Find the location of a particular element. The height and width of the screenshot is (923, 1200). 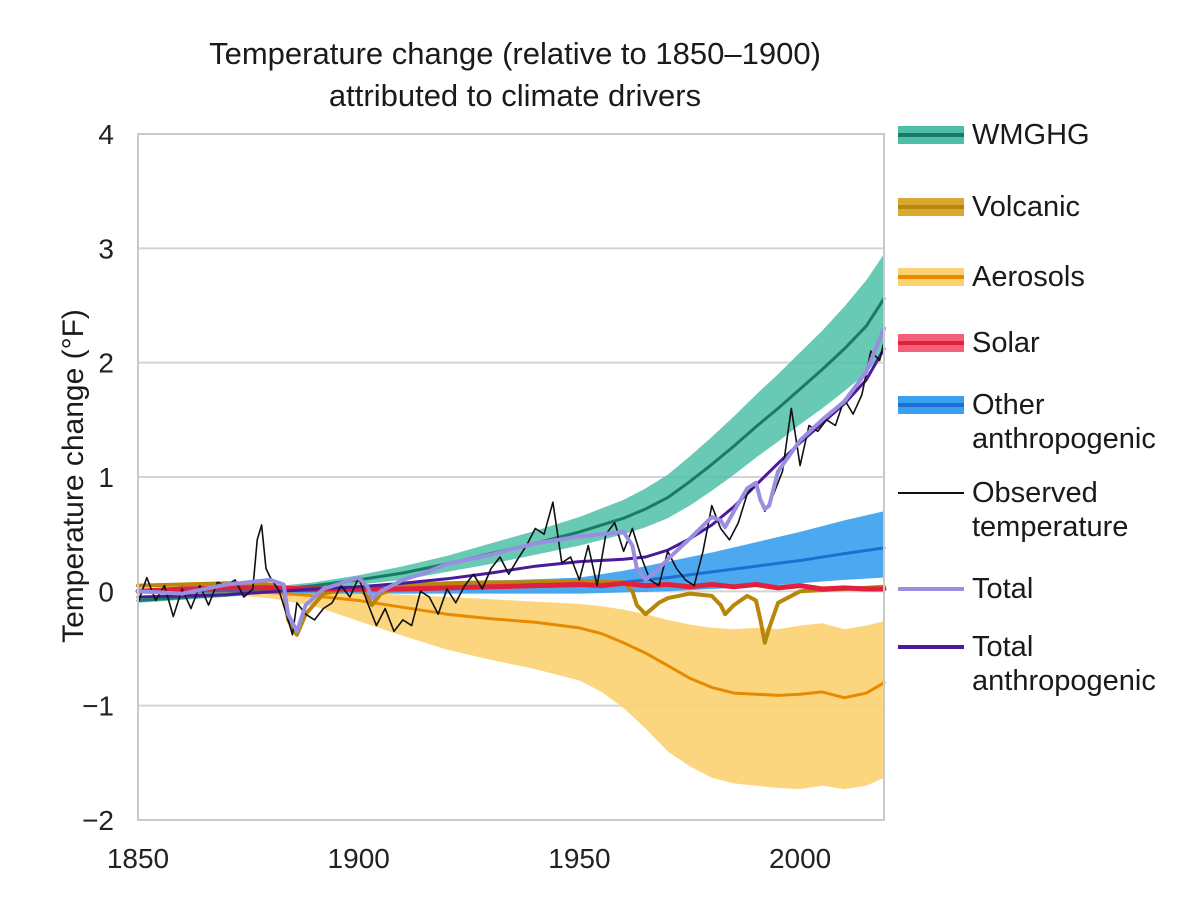

y-tick-label: 0 is located at coordinates (106, 591).